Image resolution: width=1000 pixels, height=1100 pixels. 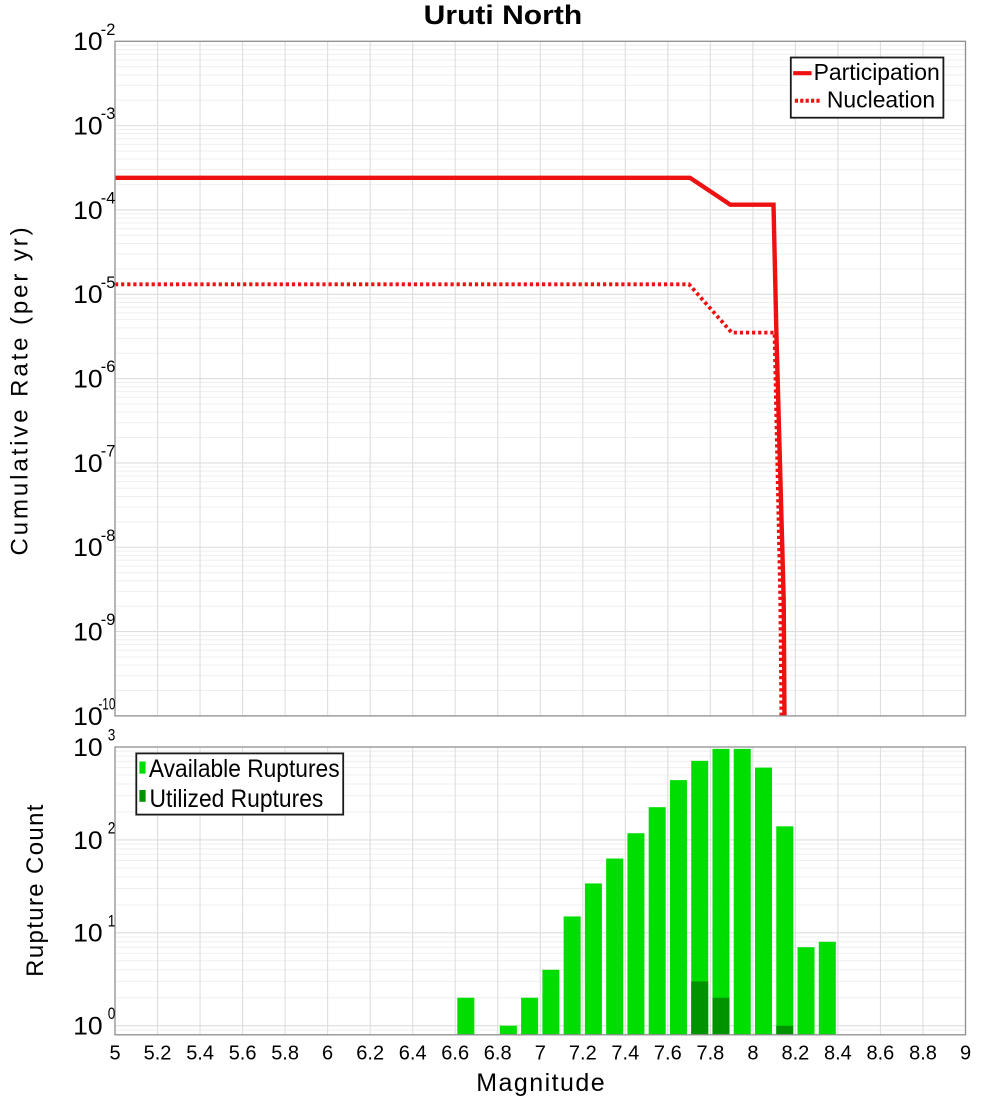 I want to click on svg-text: 6.8, so click(x=498, y=1054).